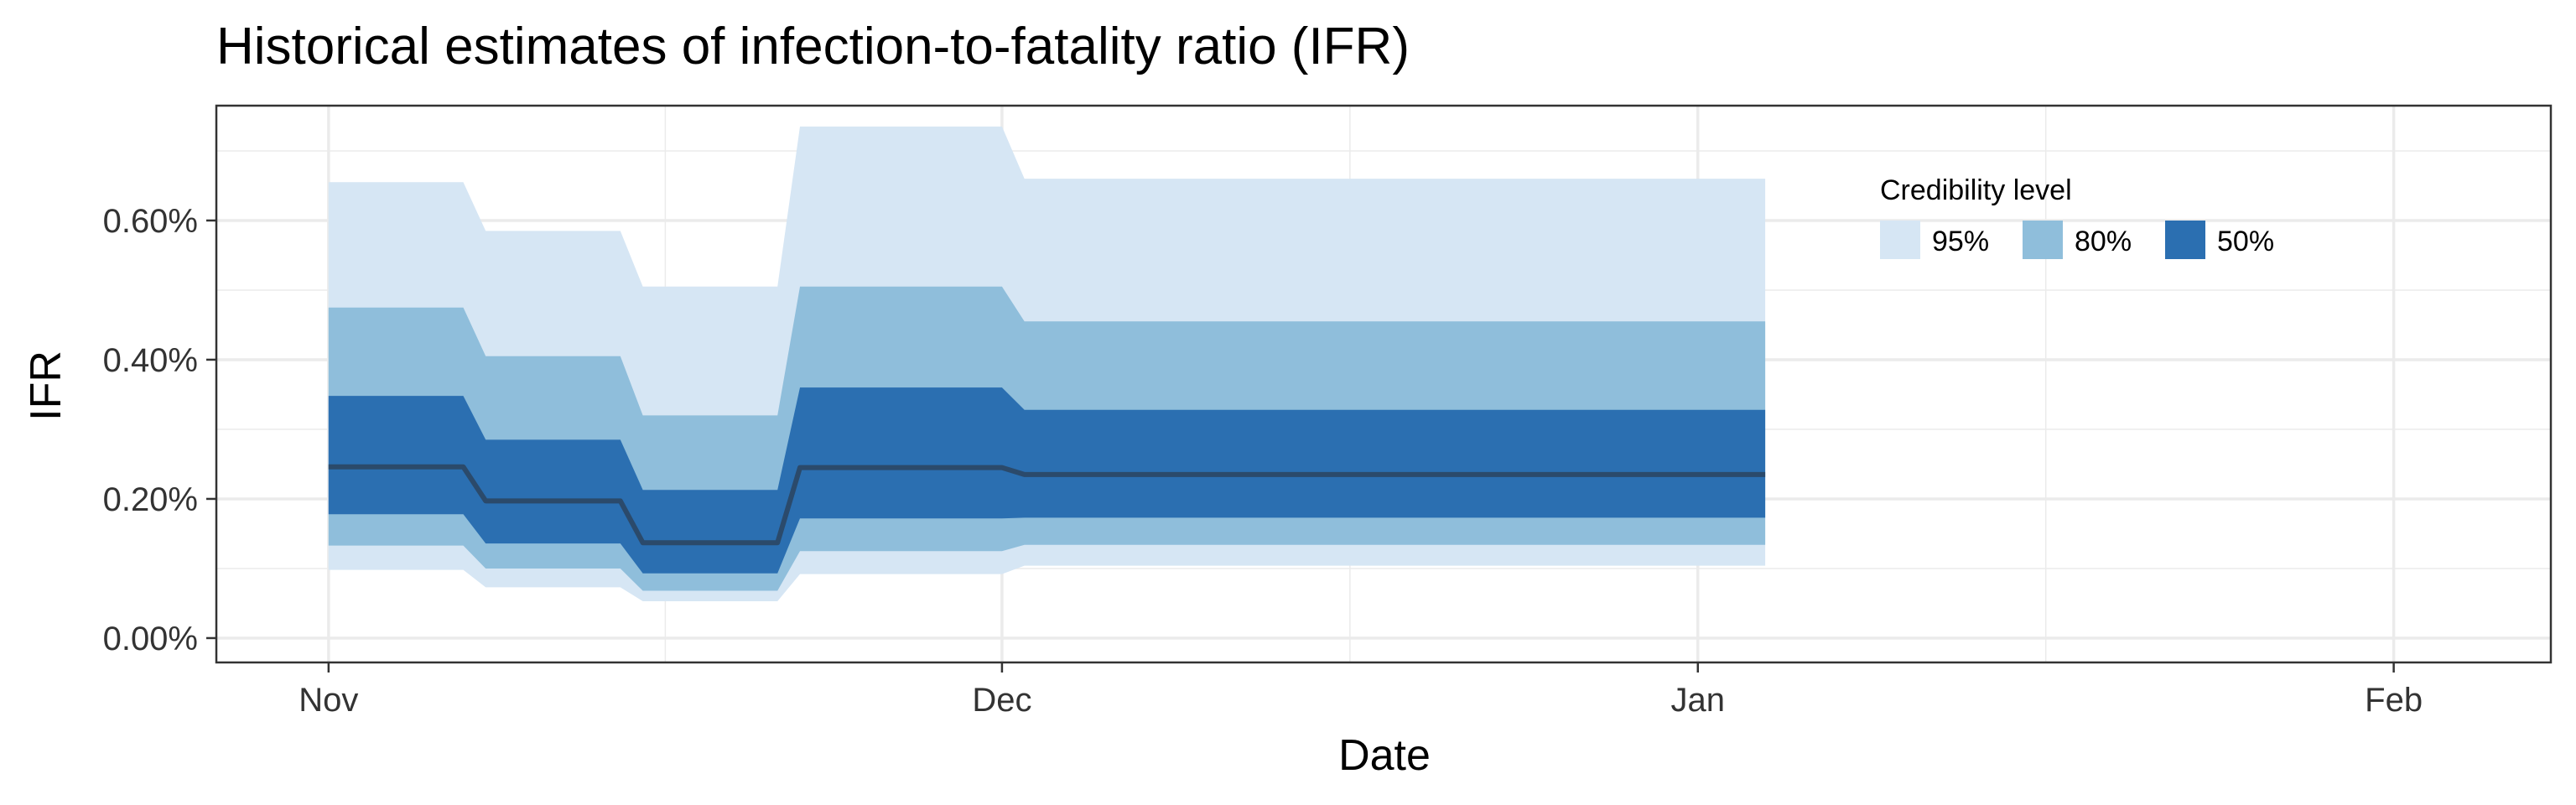 The width and height of the screenshot is (2576, 805). What do you see at coordinates (1698, 700) in the screenshot?
I see `x-tick-label: Jan` at bounding box center [1698, 700].